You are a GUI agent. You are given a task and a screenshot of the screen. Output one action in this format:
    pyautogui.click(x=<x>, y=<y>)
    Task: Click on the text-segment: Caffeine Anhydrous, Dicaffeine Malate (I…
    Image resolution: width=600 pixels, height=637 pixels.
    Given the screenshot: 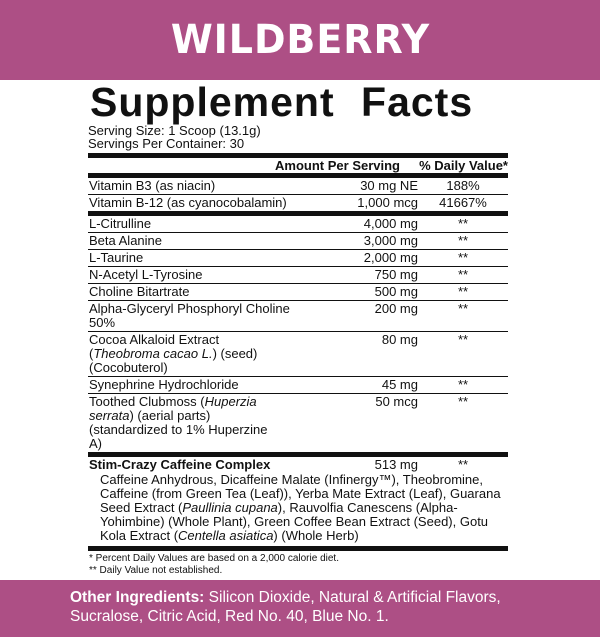 What is the action you would take?
    pyautogui.click(x=300, y=493)
    